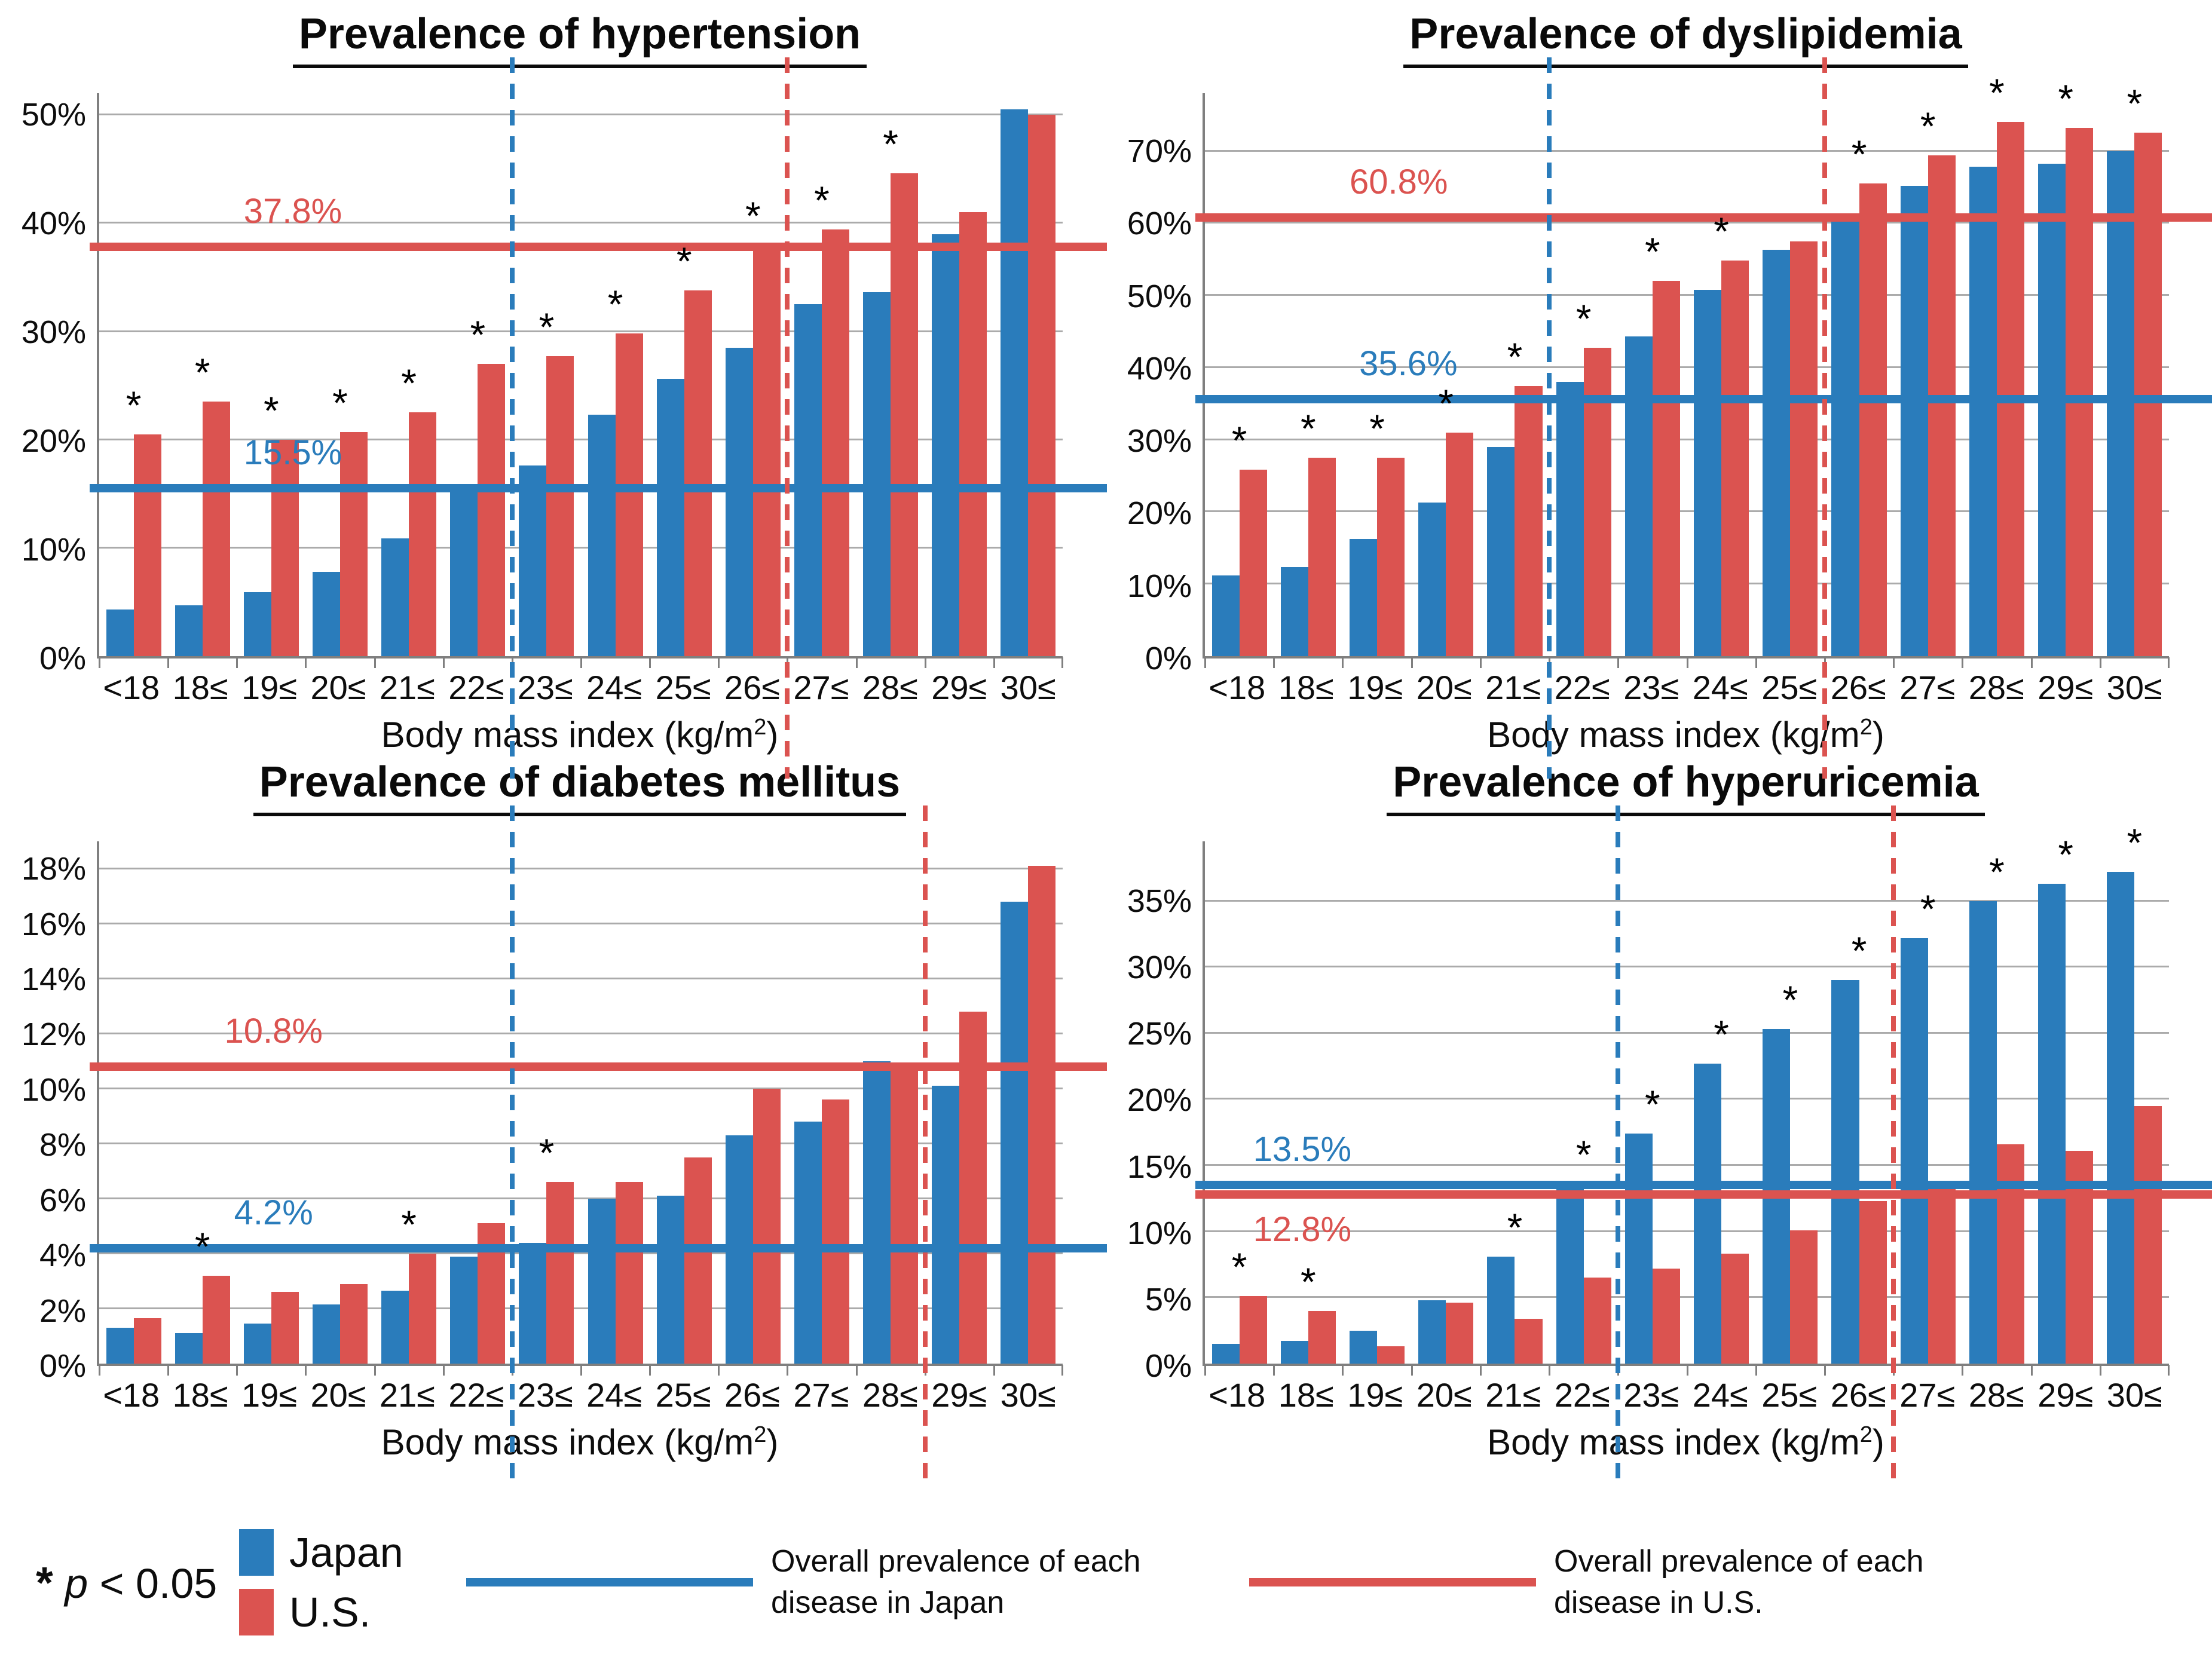 The image size is (2212, 1657). I want to click on x-tick-label: 25≤, so click(1789, 1395).